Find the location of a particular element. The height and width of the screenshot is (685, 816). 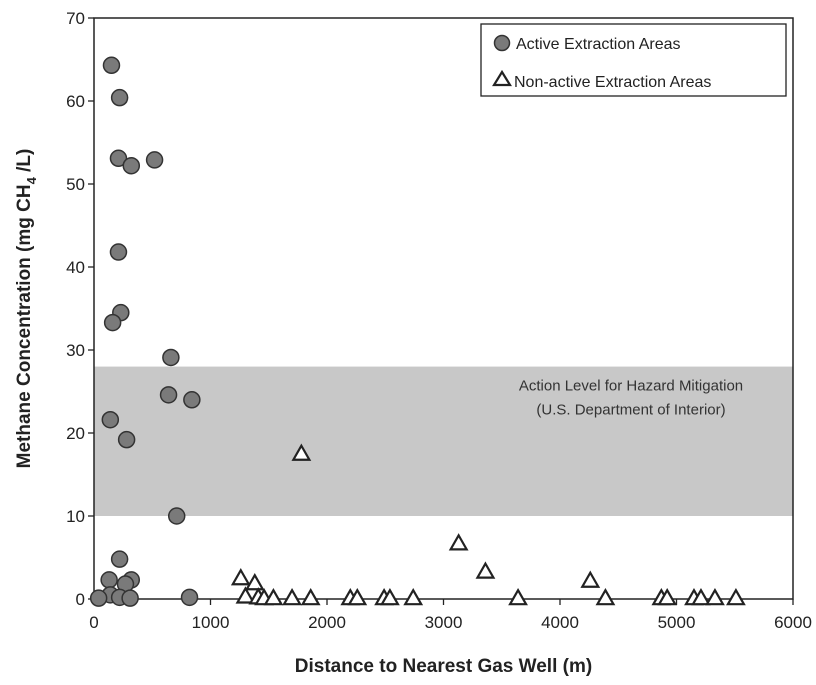

legend-marker-nonactive is located at coordinates (502, 78).